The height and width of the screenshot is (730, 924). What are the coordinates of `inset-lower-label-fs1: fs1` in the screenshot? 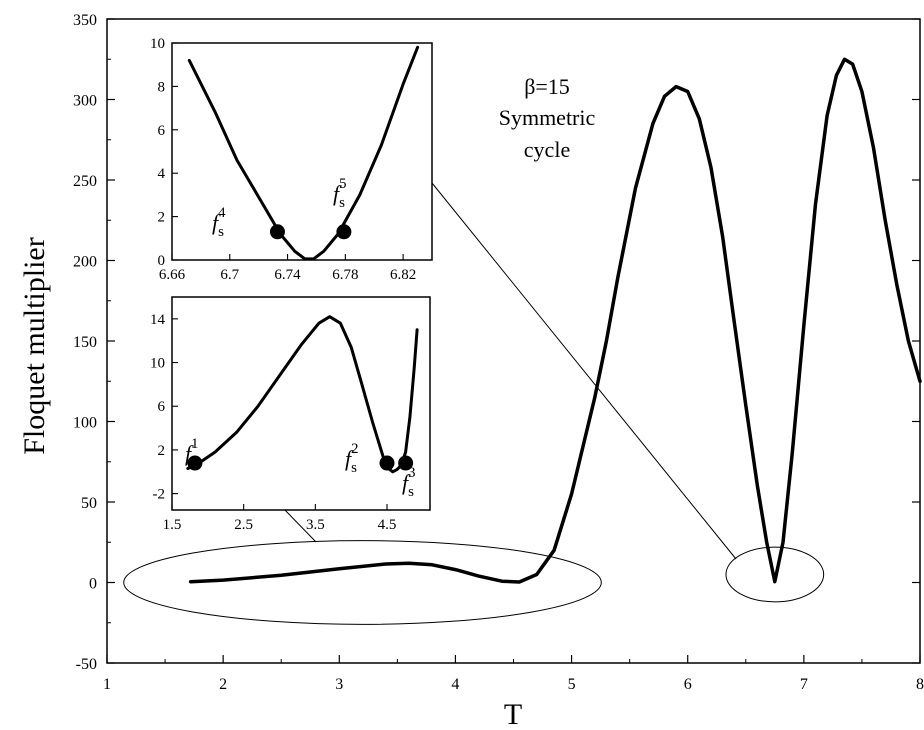 It's located at (191, 453).